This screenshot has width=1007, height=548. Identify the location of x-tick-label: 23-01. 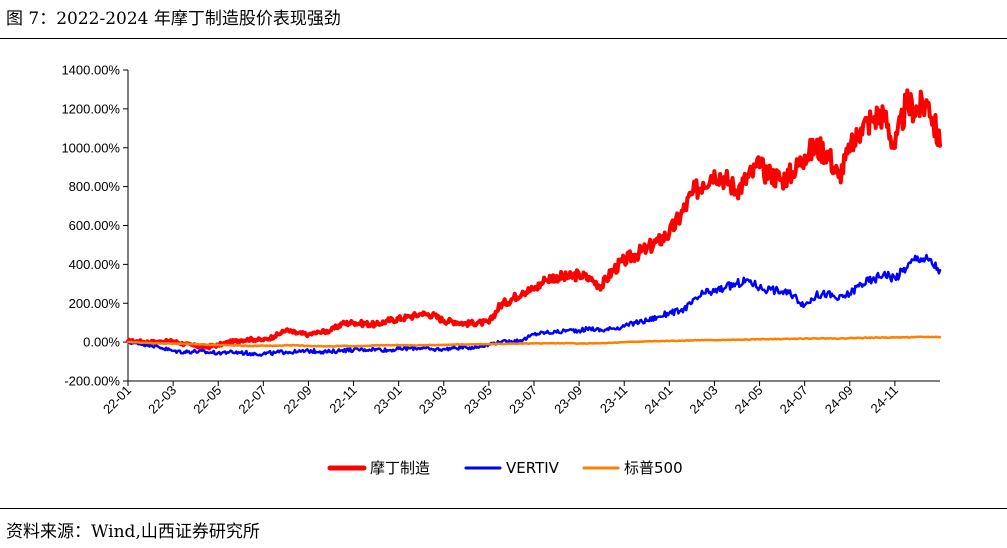
(388, 400).